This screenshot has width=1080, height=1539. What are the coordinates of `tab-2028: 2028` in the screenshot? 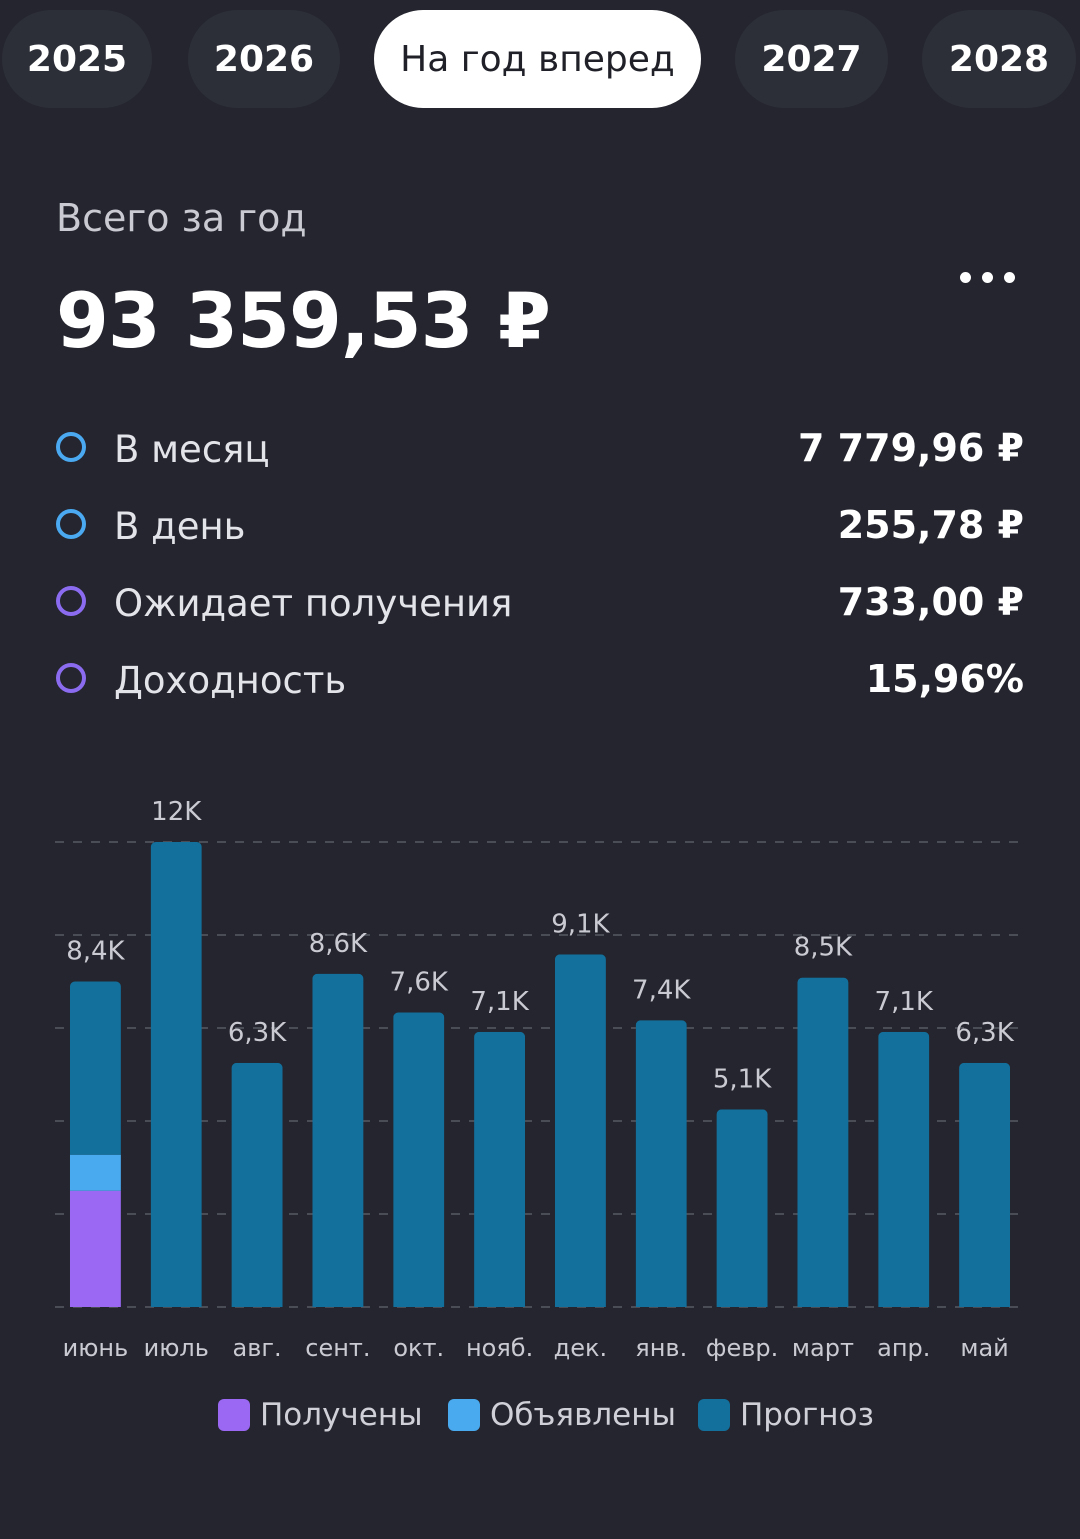 It's located at (999, 59).